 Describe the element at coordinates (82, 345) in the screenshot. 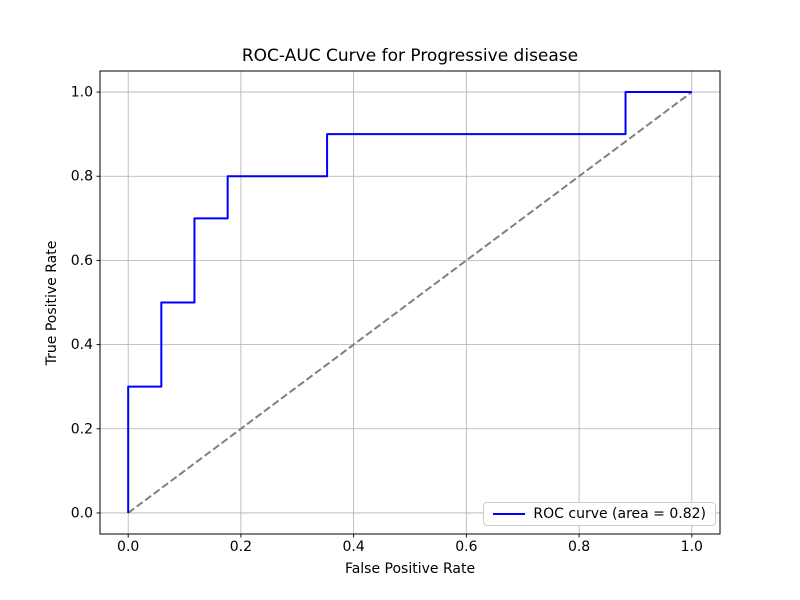

I see `y-tick-label: 0.4` at that location.